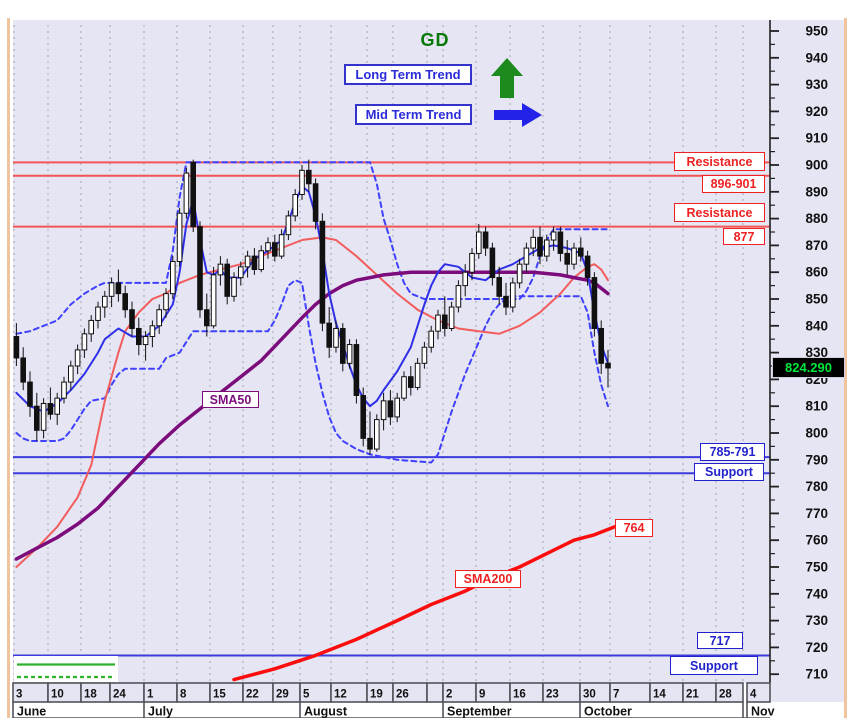 The width and height of the screenshot is (866, 718). Describe the element at coordinates (435, 40) in the screenshot. I see `symbol-title: GD` at that location.